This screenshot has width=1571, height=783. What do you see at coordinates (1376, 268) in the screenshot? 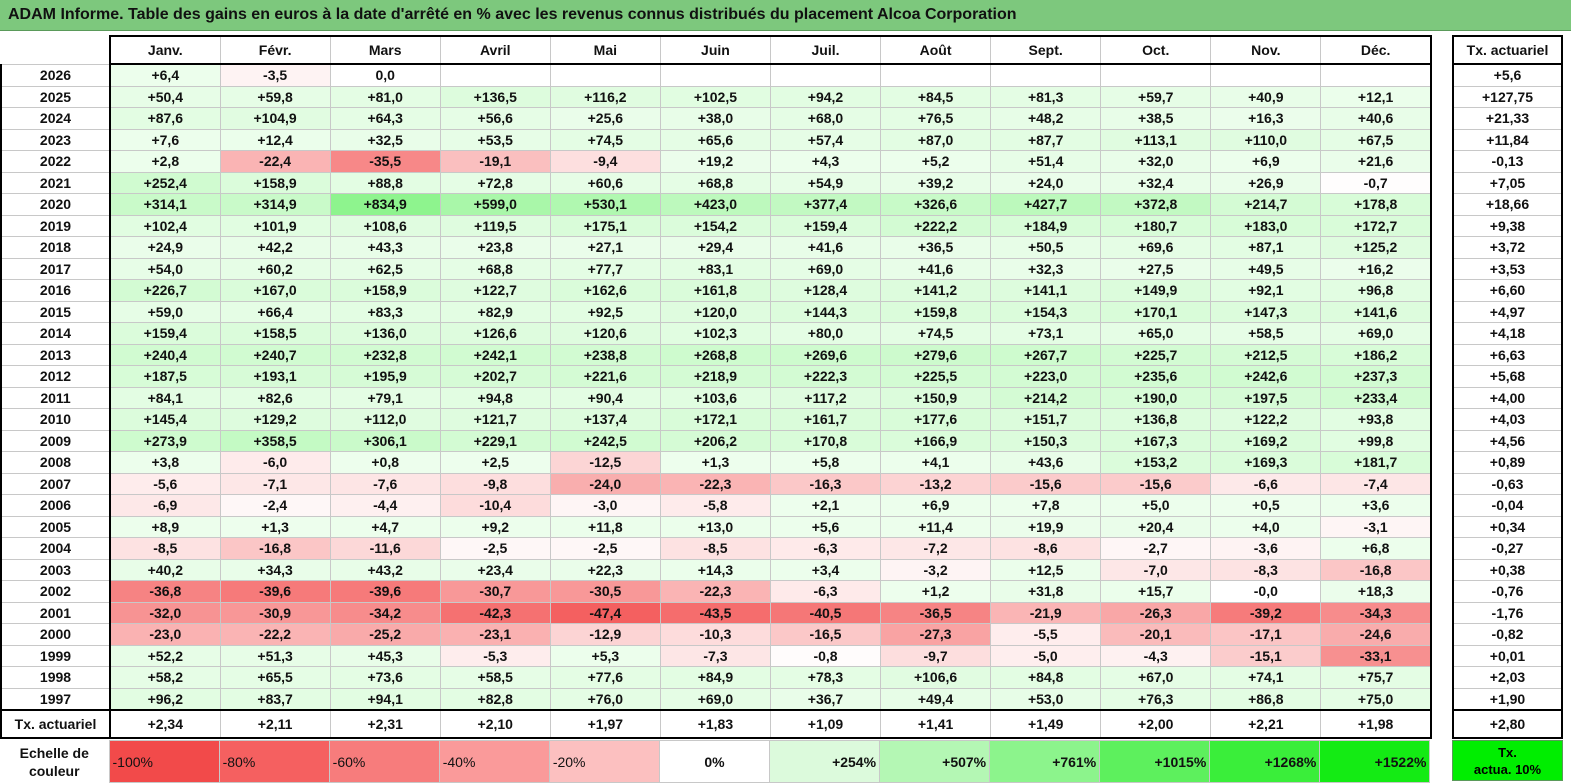
I see `gain-cell: +16,2` at bounding box center [1376, 268].